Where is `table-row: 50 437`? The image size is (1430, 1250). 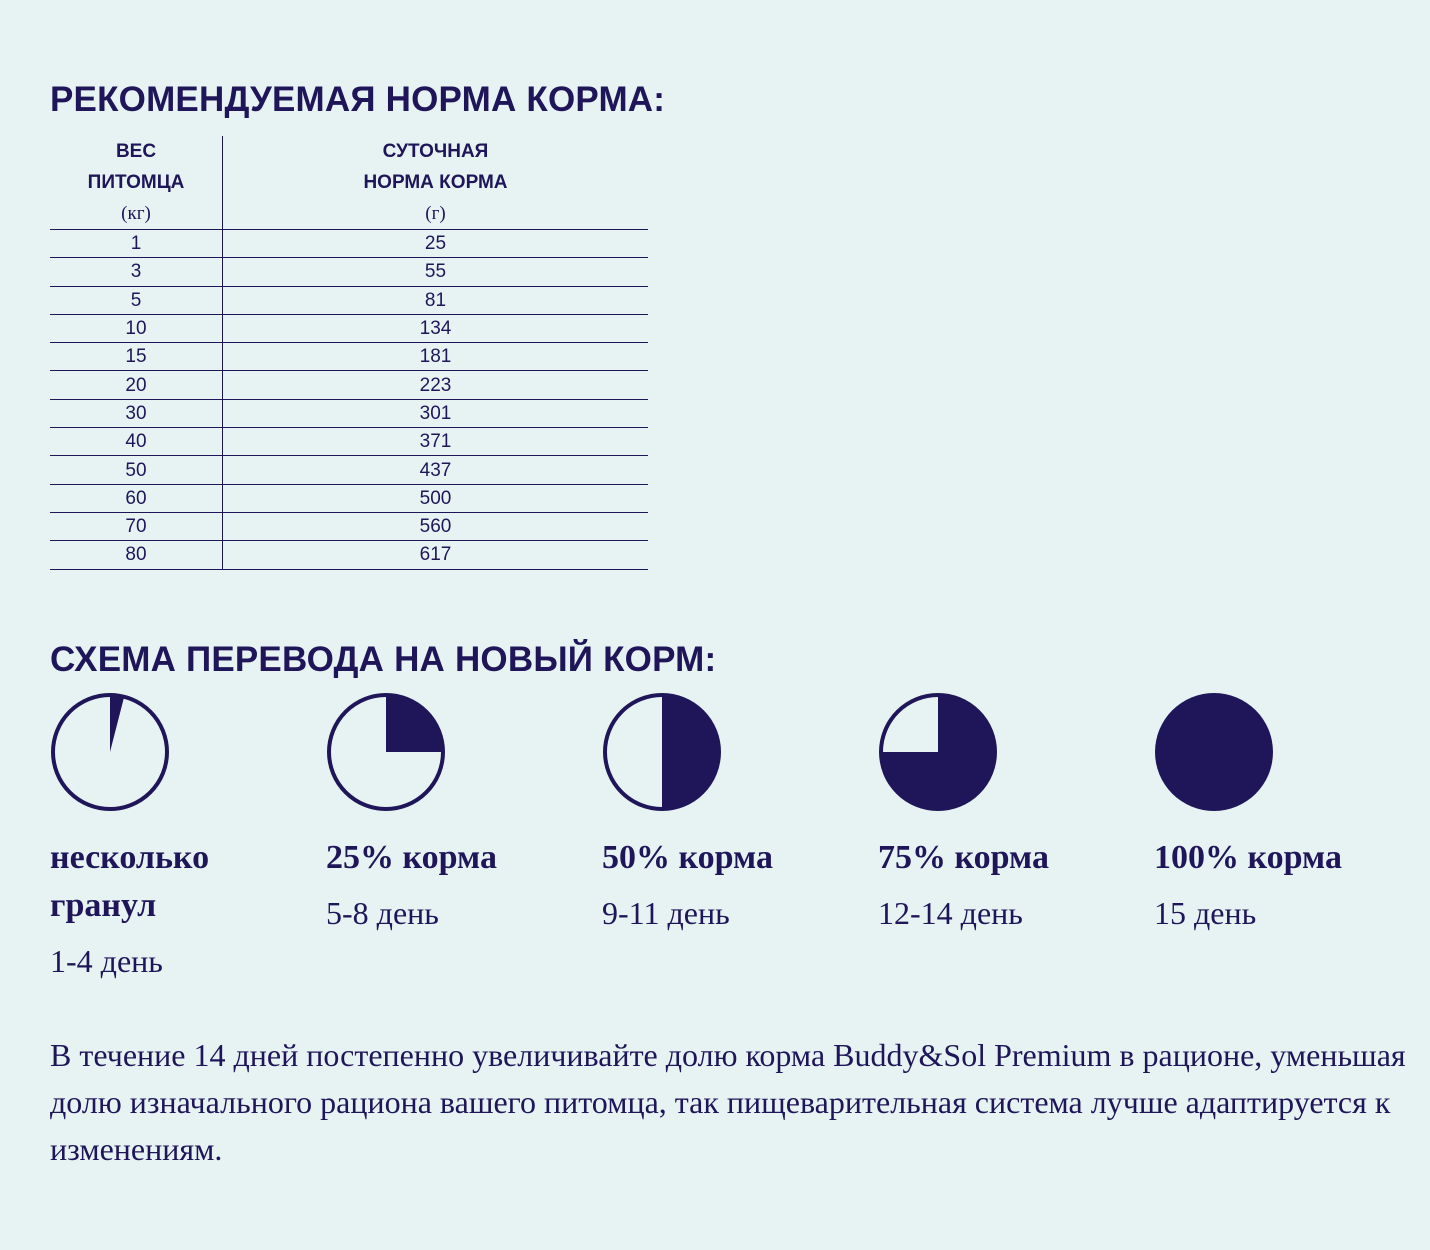 table-row: 50 437 is located at coordinates (349, 470).